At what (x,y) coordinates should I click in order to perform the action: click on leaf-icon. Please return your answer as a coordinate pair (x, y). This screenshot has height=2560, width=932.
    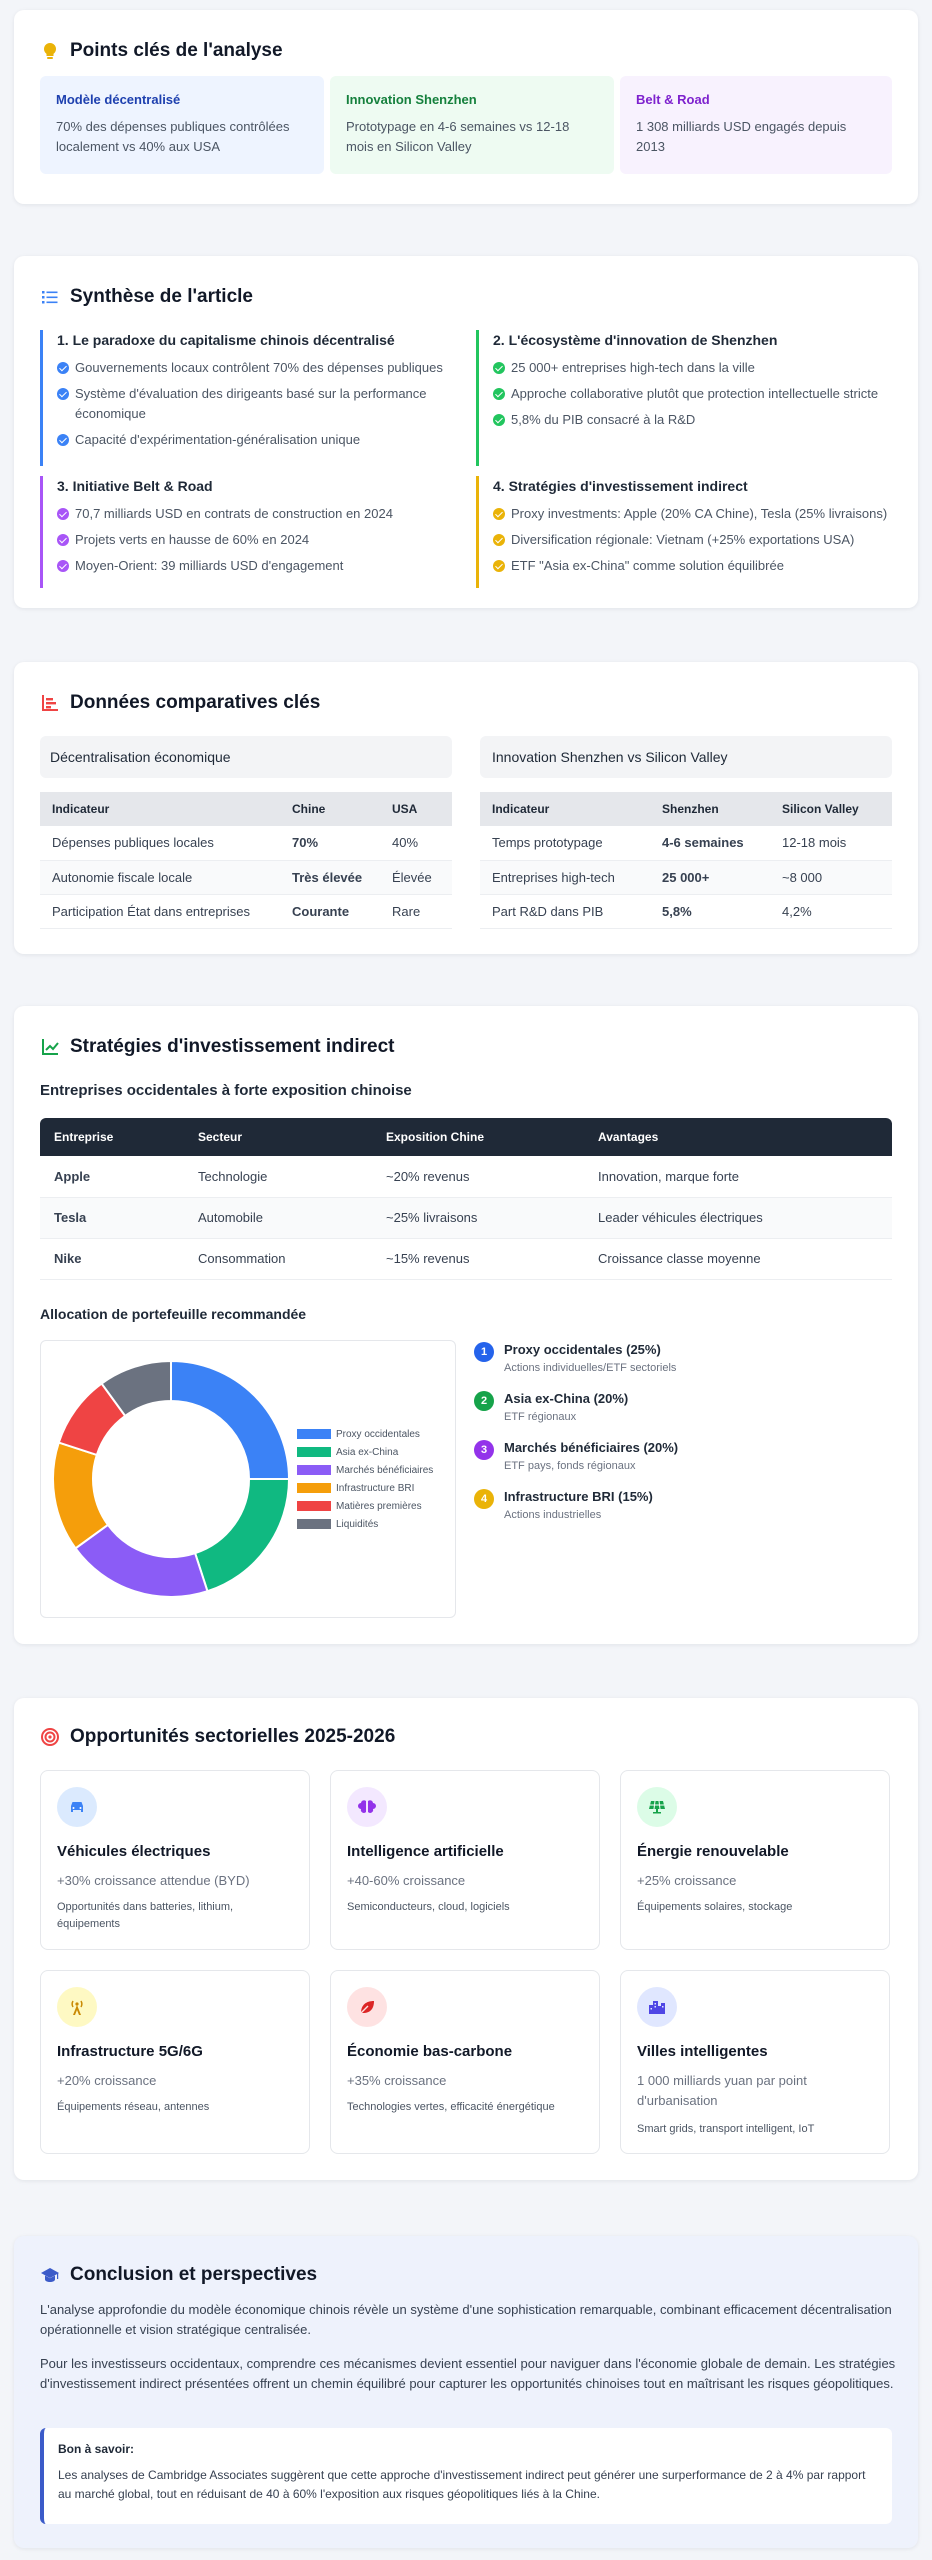
    Looking at the image, I should click on (366, 2008).